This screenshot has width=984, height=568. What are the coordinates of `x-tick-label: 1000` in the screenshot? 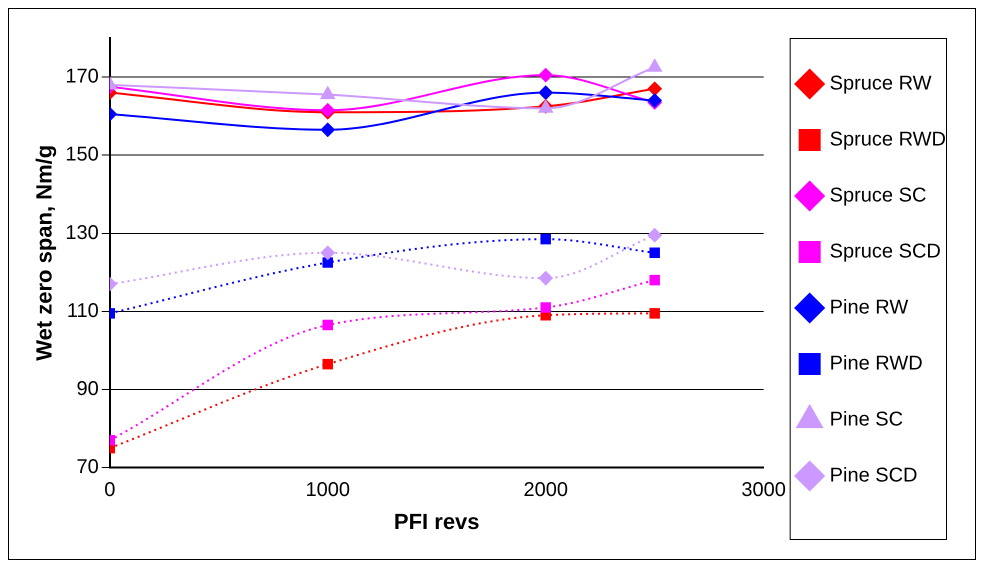 It's located at (327, 490).